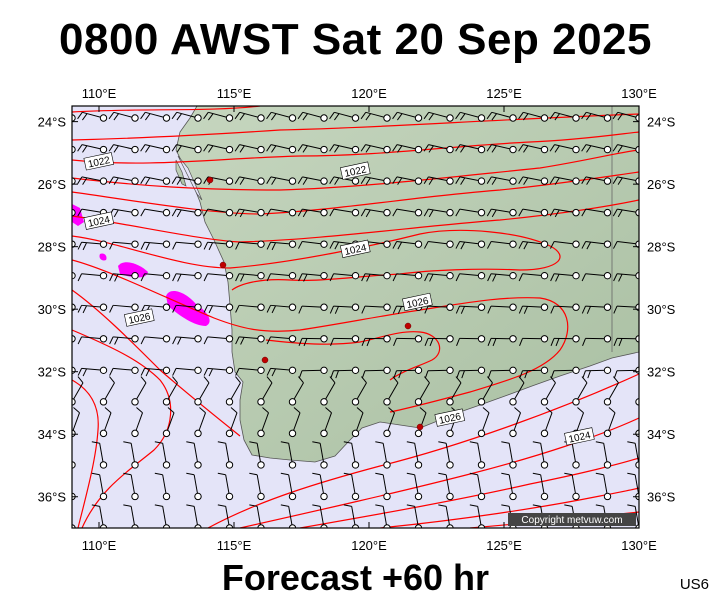 The width and height of the screenshot is (711, 600). What do you see at coordinates (52, 434) in the screenshot?
I see `lat-label-left: 34°S` at bounding box center [52, 434].